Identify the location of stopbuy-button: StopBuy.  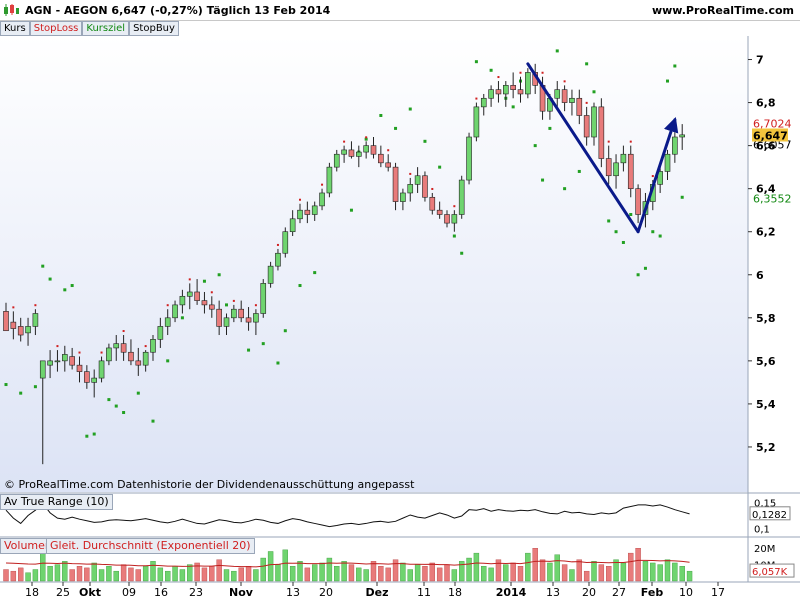
(154, 28).